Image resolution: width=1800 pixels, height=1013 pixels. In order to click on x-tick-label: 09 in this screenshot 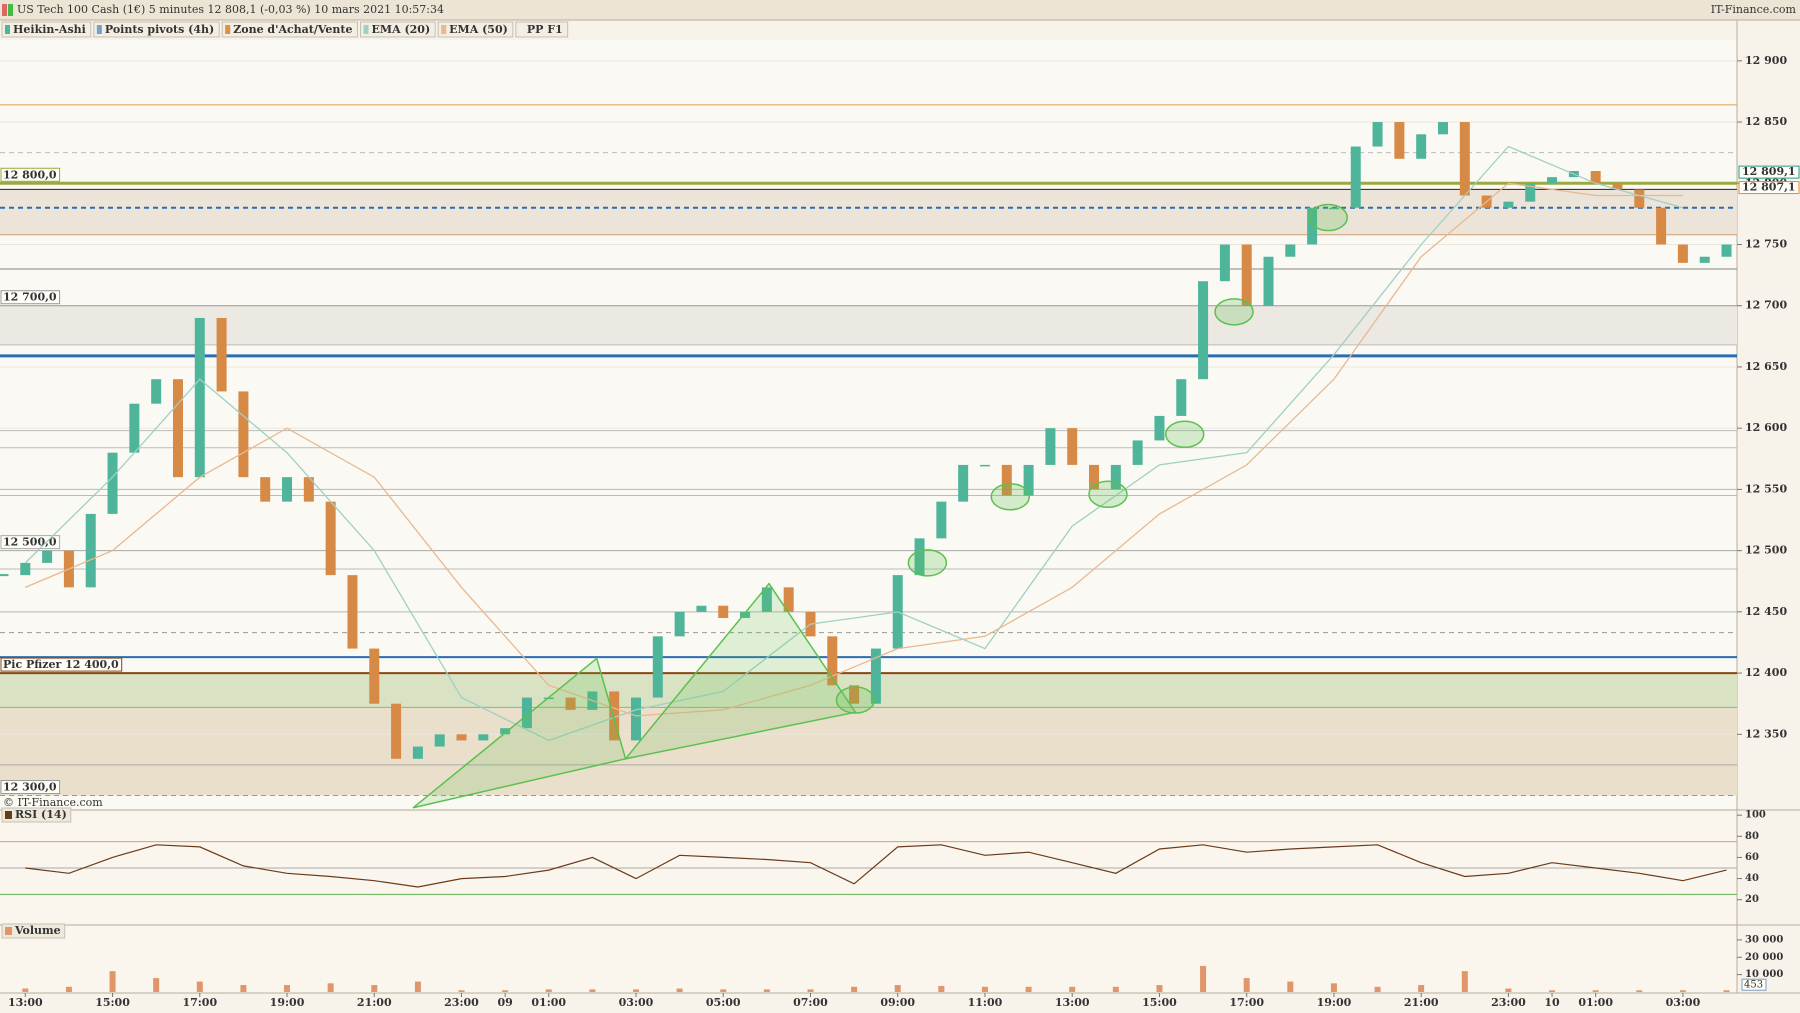, I will do `click(504, 1002)`.